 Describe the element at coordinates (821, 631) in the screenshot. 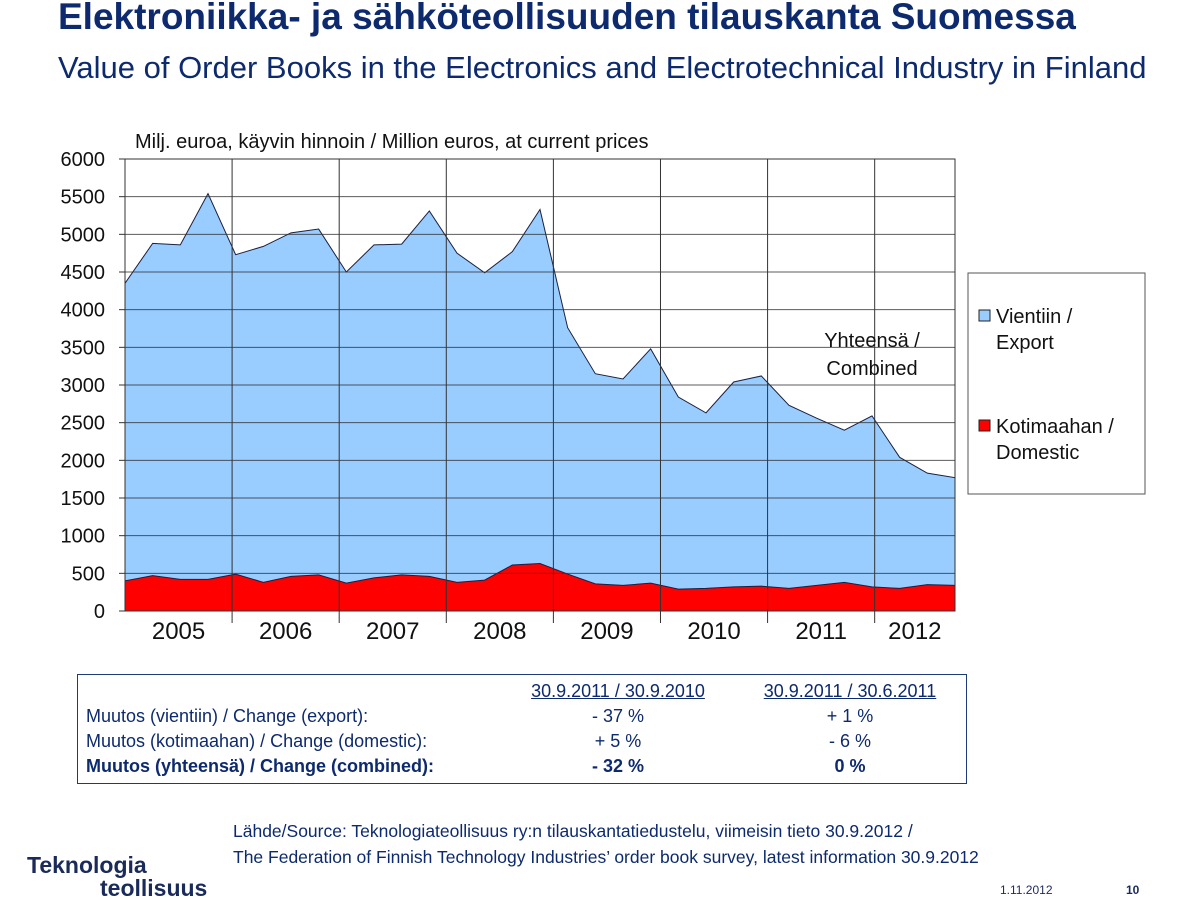

I see `x-tick-label: 2011` at that location.